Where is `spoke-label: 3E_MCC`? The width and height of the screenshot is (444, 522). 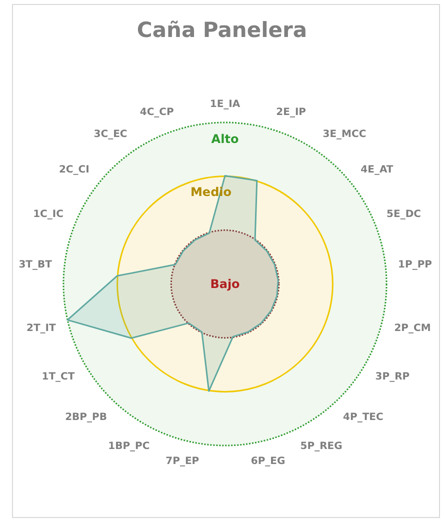
spoke-label: 3E_MCC is located at coordinates (344, 134).